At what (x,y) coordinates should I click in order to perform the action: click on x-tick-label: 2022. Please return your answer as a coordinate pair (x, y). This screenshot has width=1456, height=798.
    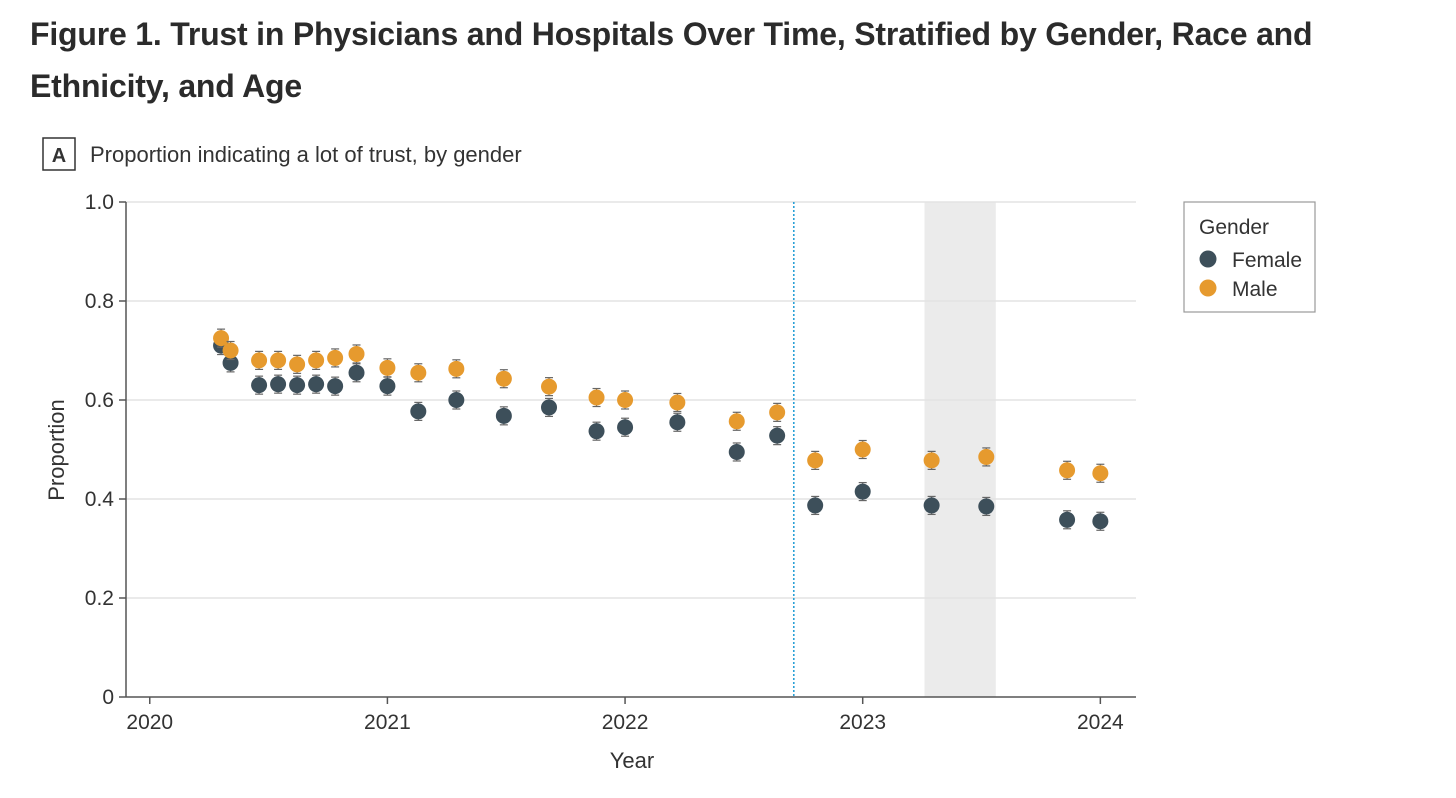
    Looking at the image, I should click on (625, 722).